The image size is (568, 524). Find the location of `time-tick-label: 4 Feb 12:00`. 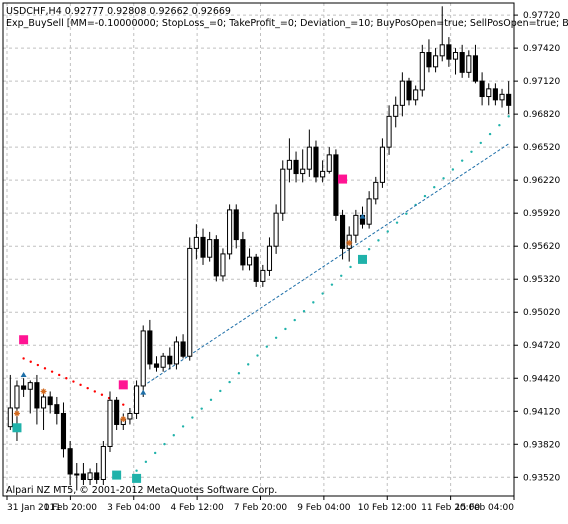

time-tick-label: 4 Feb 12:00 is located at coordinates (197, 508).